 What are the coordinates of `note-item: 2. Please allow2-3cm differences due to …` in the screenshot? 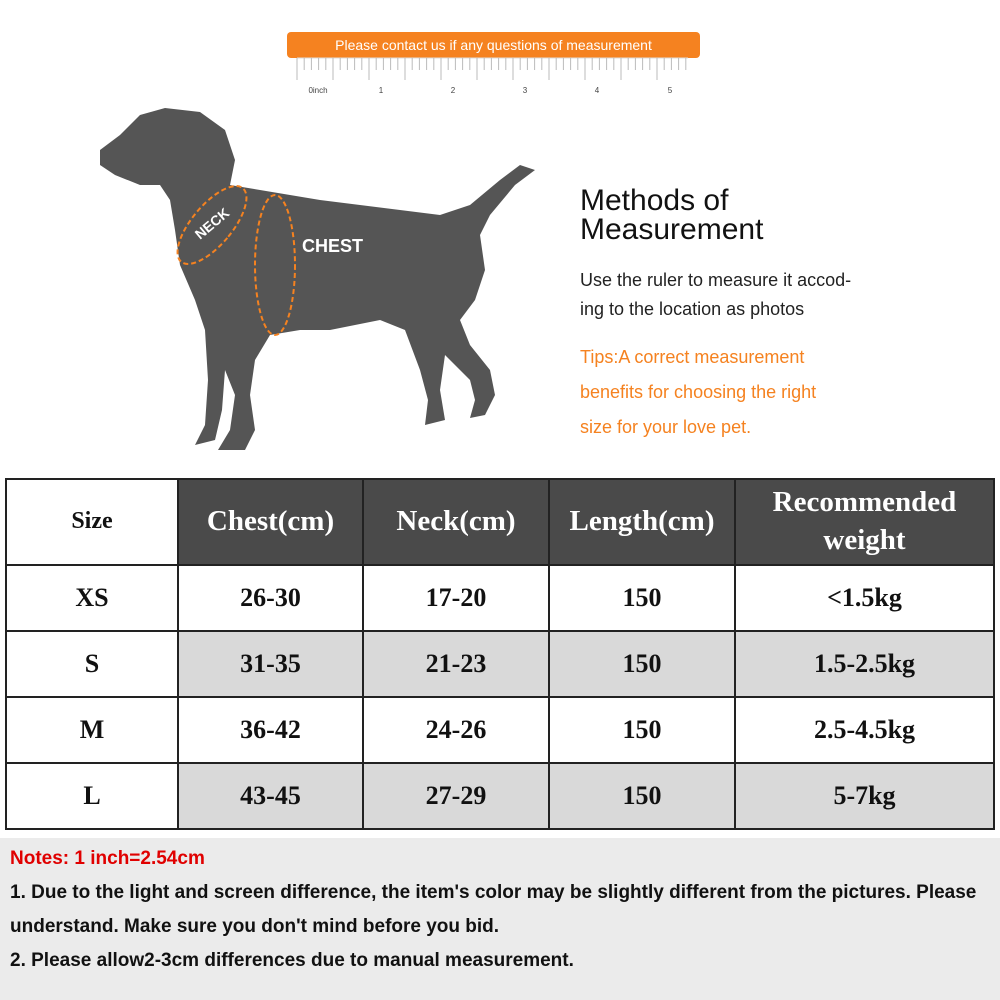 It's located at (292, 960).